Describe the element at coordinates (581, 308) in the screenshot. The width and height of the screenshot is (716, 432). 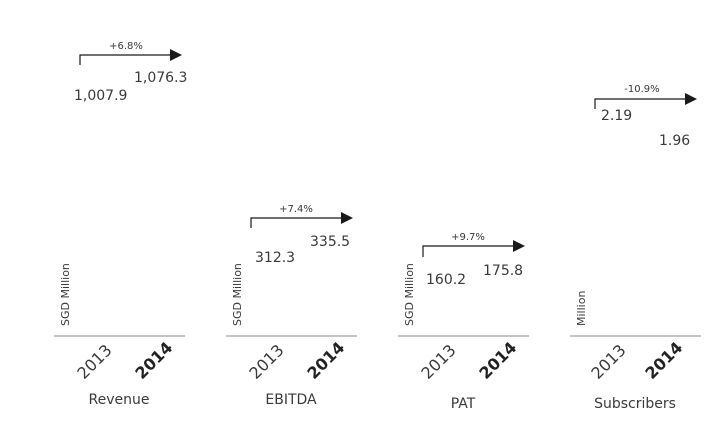
I see `unit-label: Million` at that location.